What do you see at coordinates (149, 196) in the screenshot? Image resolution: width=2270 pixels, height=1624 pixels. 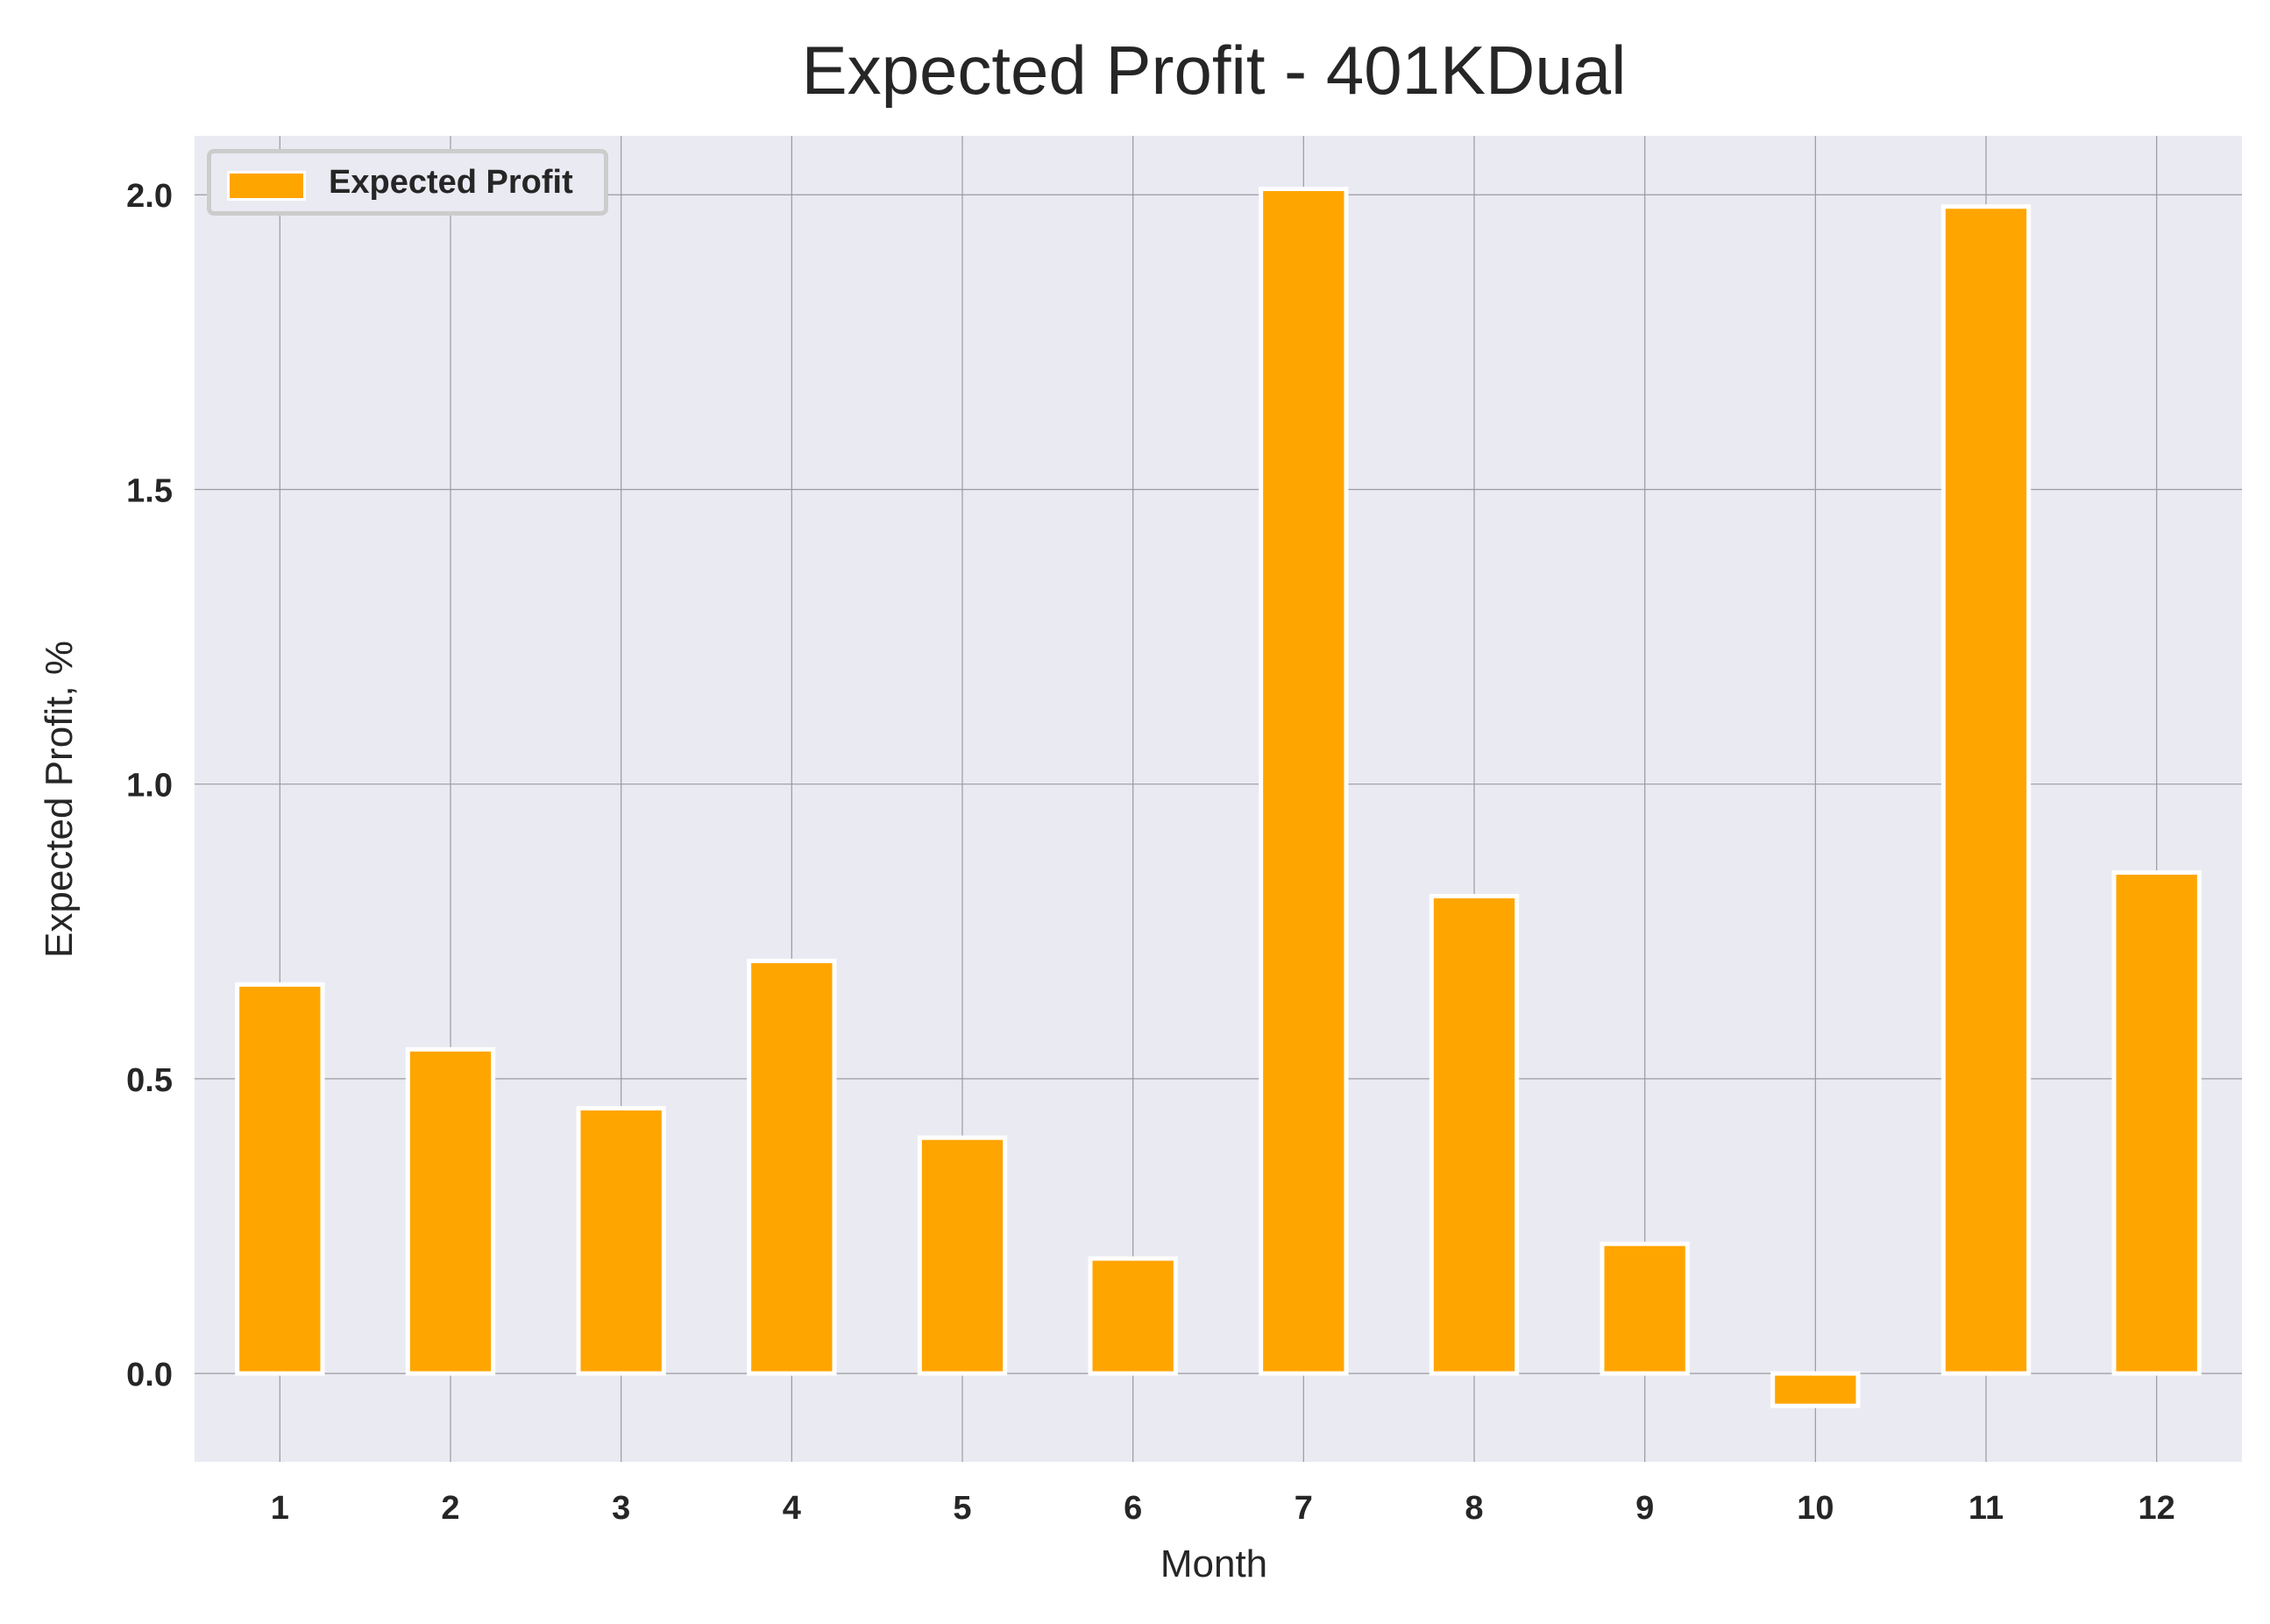 I see `y-tick-label: 2.0` at bounding box center [149, 196].